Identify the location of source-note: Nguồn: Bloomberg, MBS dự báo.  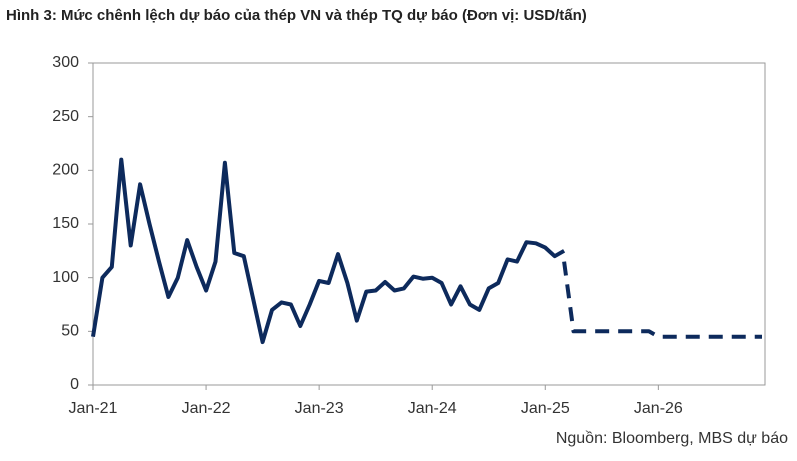
(672, 438).